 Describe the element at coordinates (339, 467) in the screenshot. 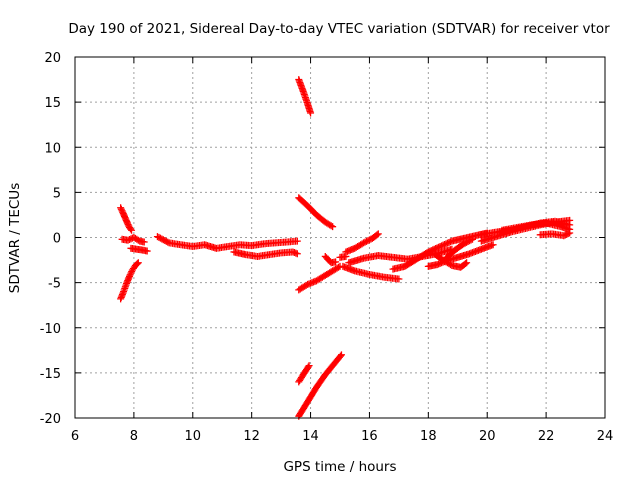

I see `x-axis-title: GPS time / hours` at that location.